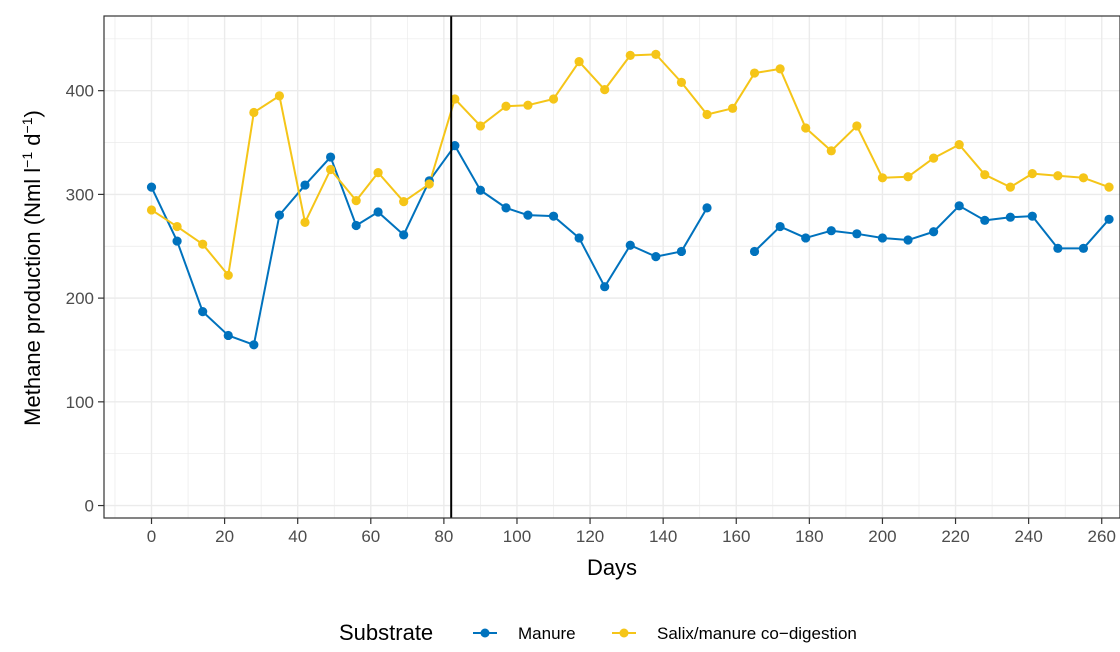 The image size is (1120, 652). Describe the element at coordinates (736, 536) in the screenshot. I see `x-tick-label: 160` at that location.